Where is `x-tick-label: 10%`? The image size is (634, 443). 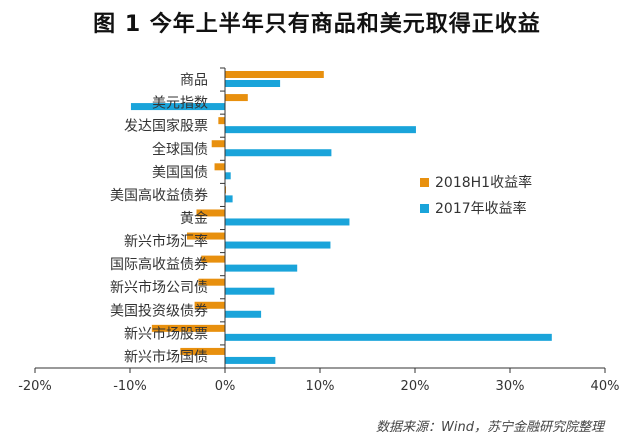
x-tick-label: 10% is located at coordinates (320, 386).